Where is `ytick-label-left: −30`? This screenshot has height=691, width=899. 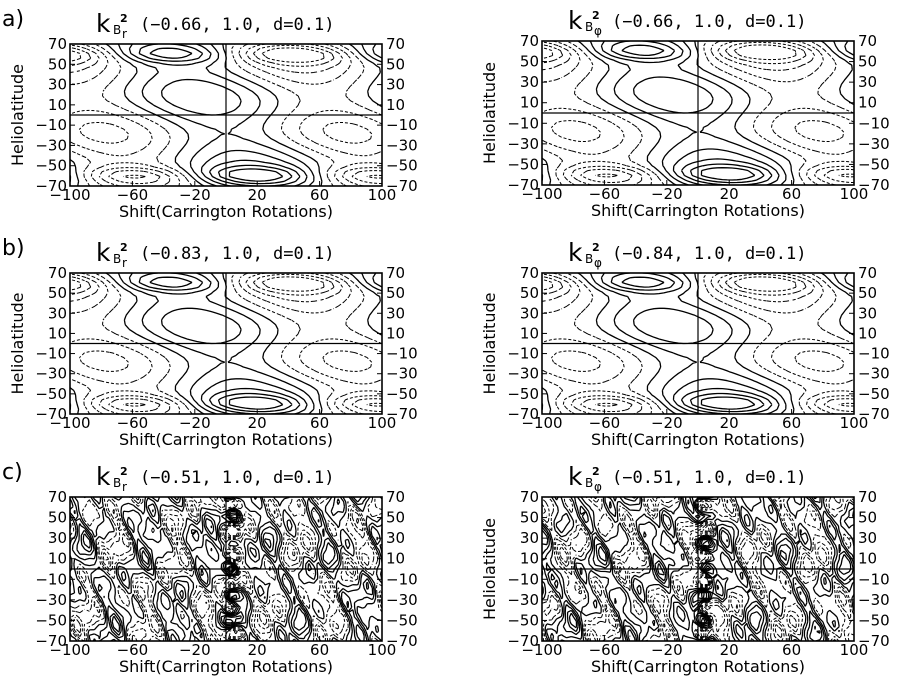
ytick-label-left: −30 is located at coordinates (51, 600).